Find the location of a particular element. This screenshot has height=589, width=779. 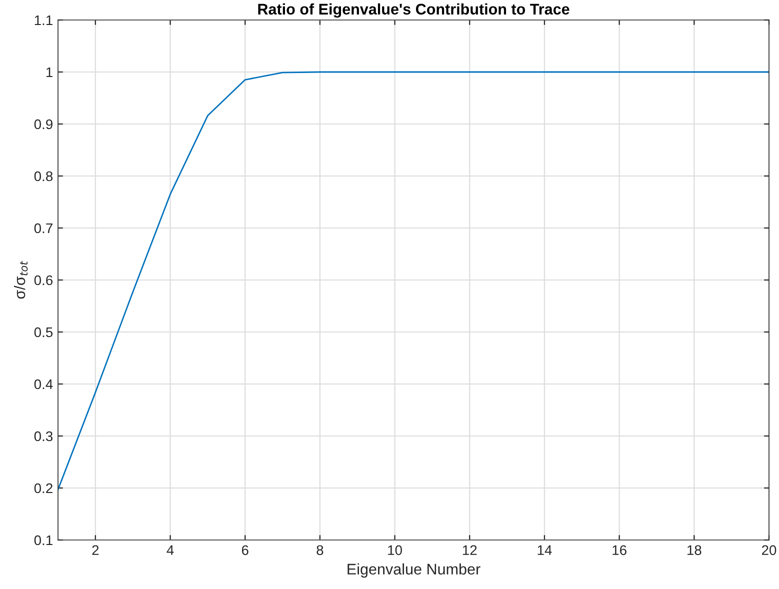

x-tick-label: 2 is located at coordinates (95, 550).